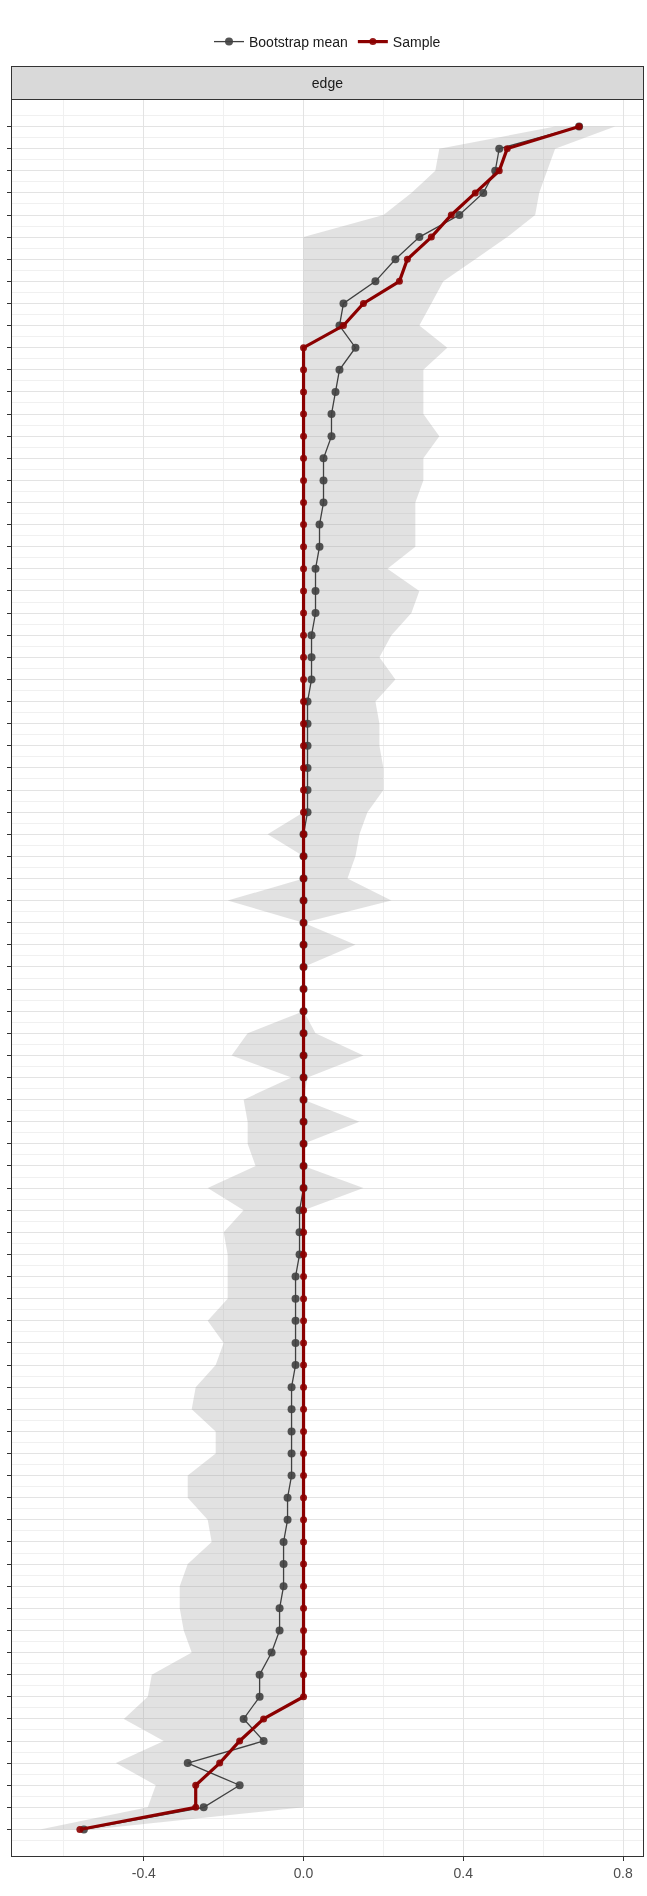  I want to click on x-tick-label: 0.0, so click(303, 1872).